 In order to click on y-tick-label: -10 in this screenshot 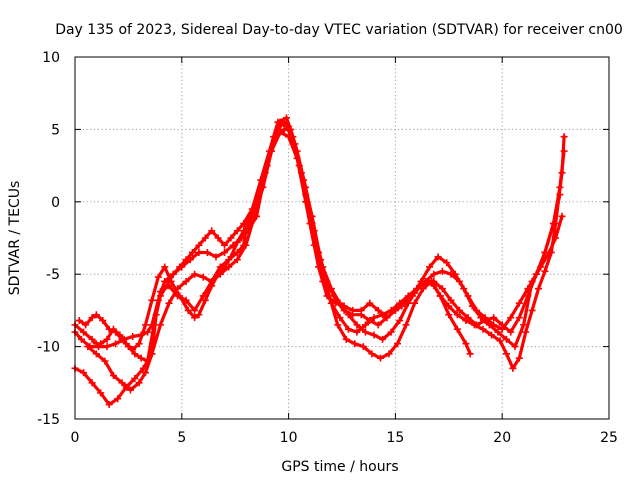, I will do `click(48, 348)`.